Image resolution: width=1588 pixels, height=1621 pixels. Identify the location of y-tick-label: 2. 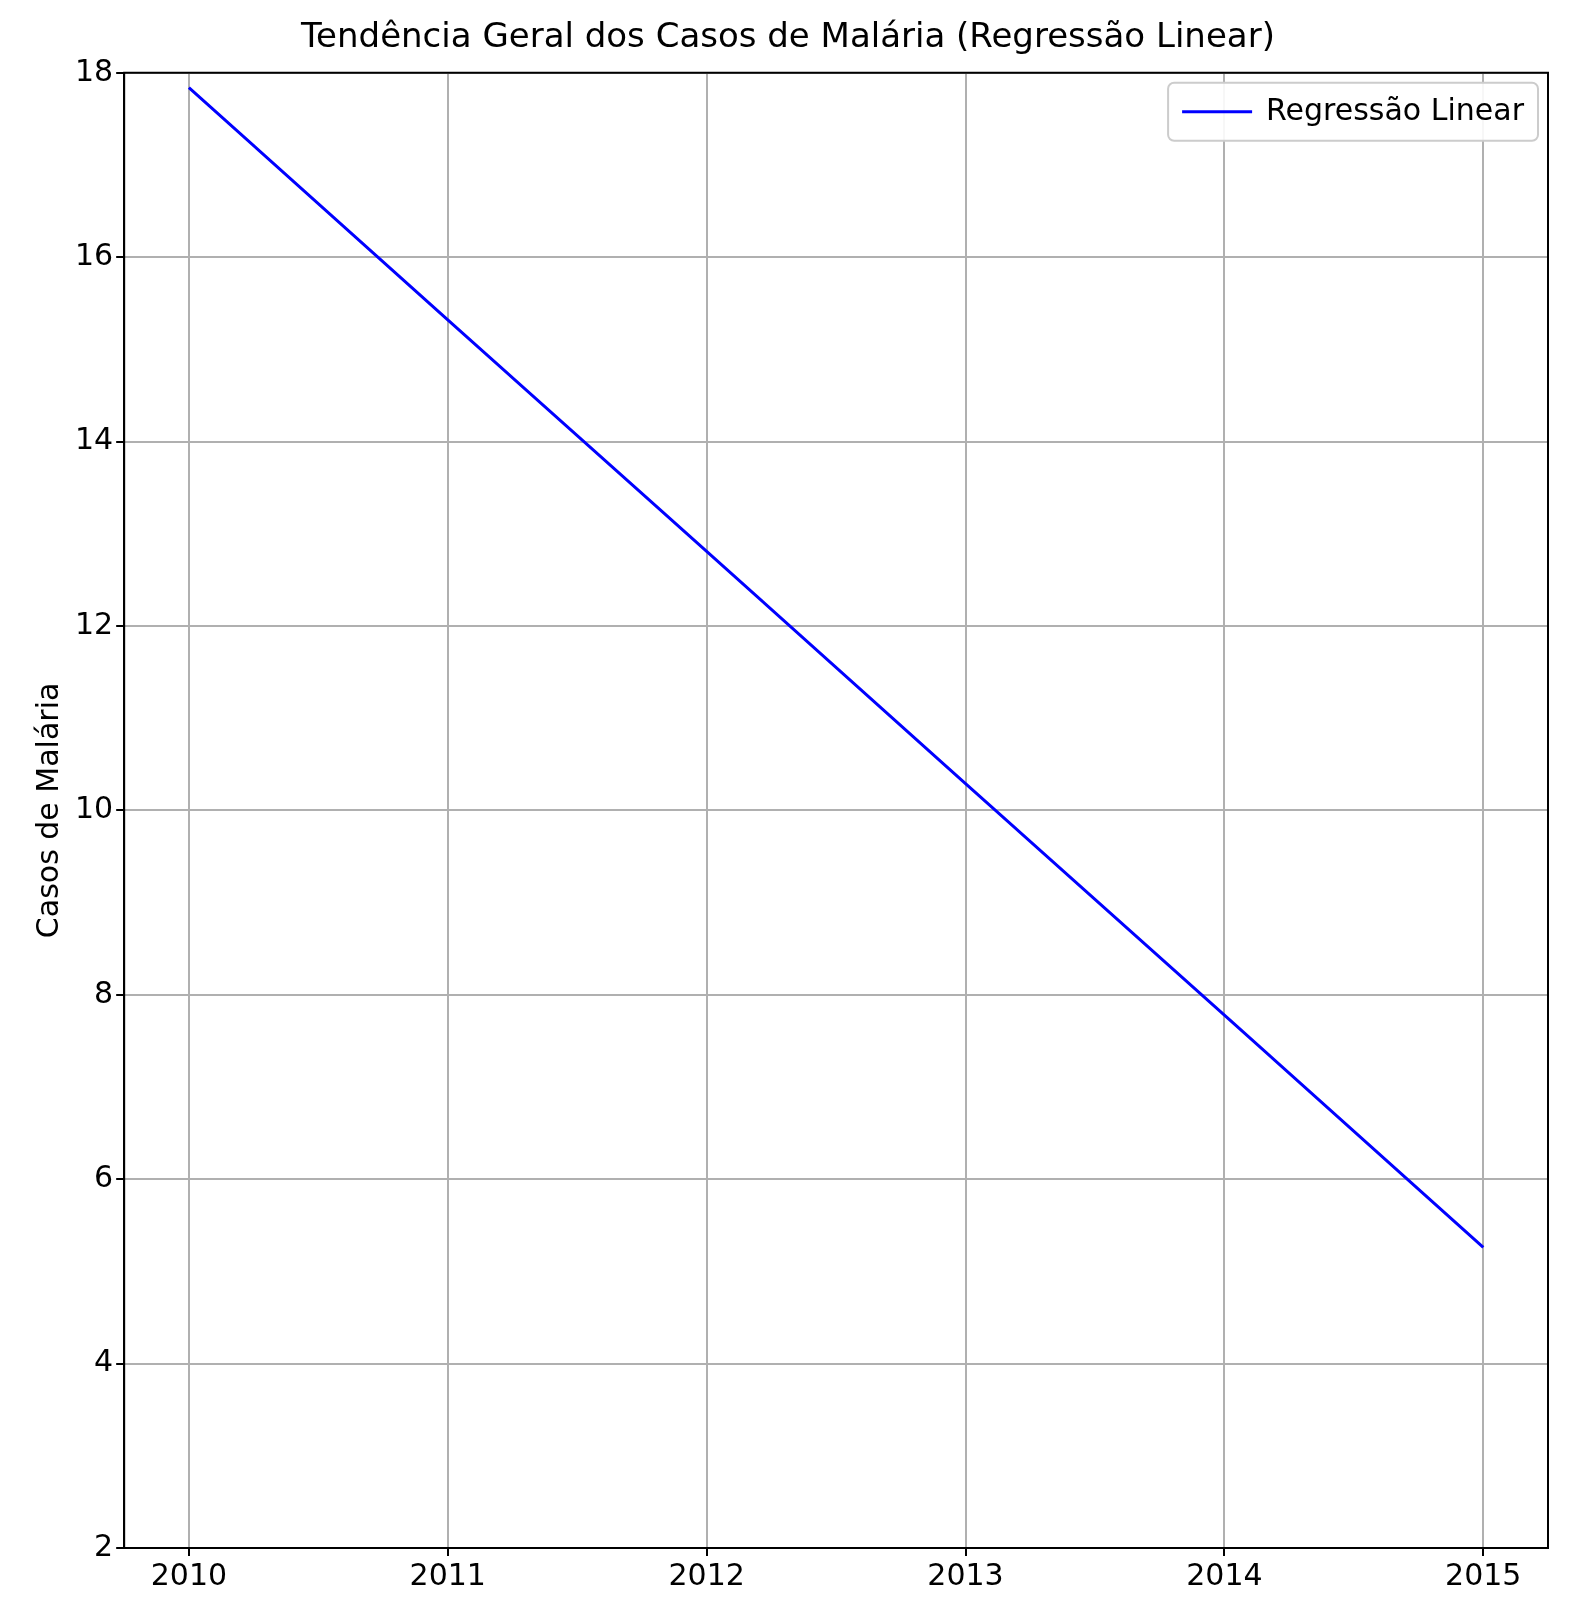
(104, 1545).